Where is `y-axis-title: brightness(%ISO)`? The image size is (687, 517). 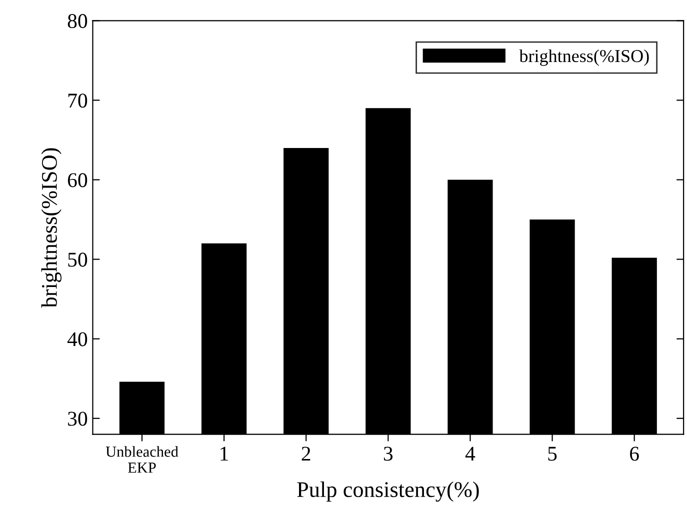
y-axis-title: brightness(%ISO) is located at coordinates (51, 228).